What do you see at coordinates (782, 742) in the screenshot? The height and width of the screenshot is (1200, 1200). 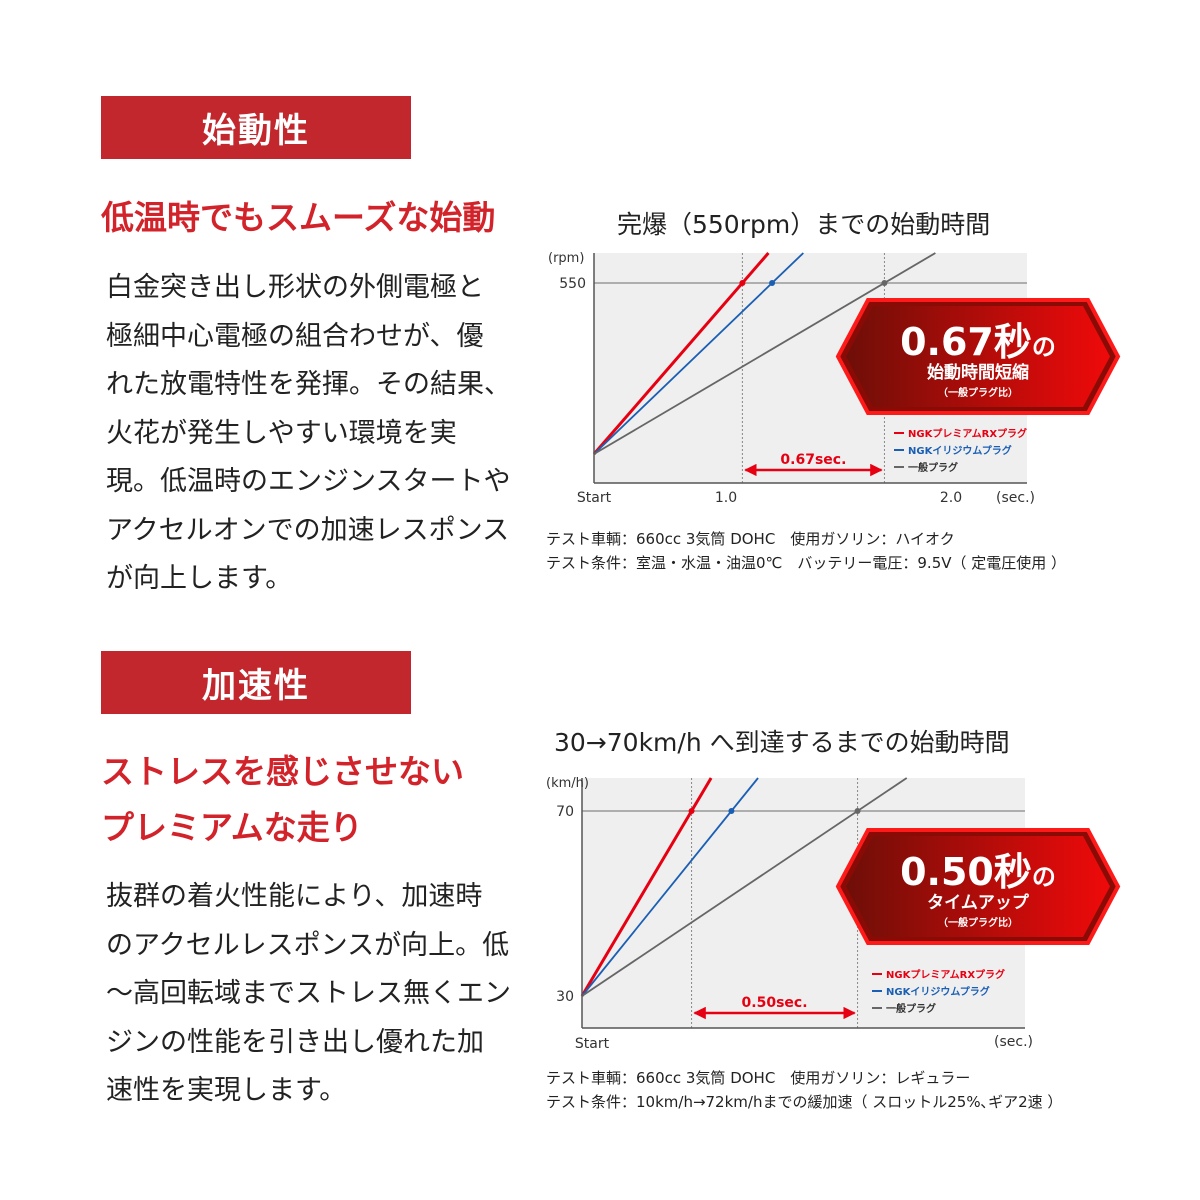 I see `chart2-title: 30→70km/h へ到達するまでの始動時間` at bounding box center [782, 742].